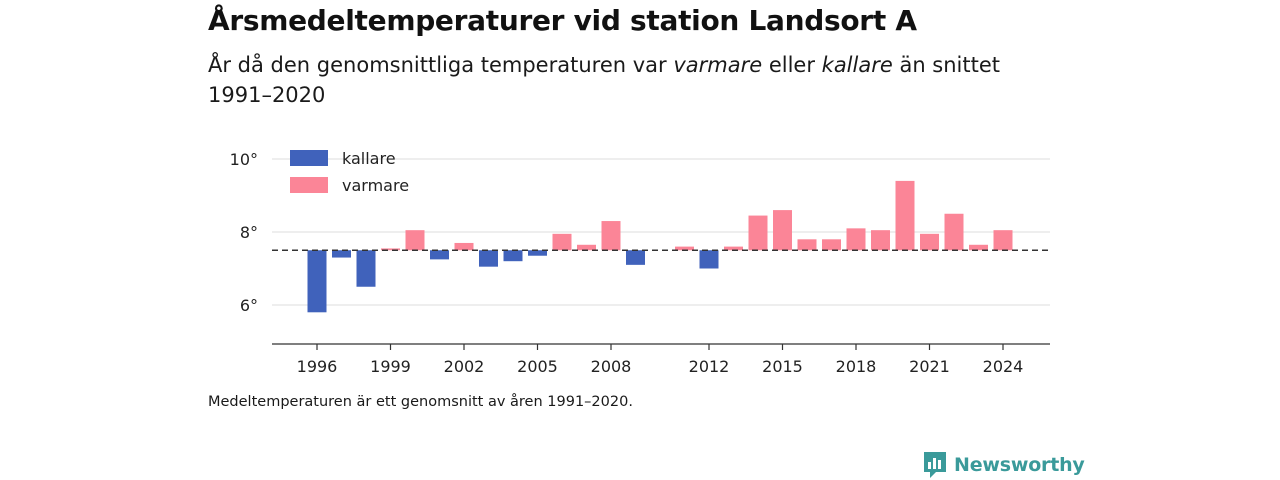 The image size is (1280, 480). What do you see at coordinates (929, 366) in the screenshot?
I see `x-tick-label: 2021` at bounding box center [929, 366].